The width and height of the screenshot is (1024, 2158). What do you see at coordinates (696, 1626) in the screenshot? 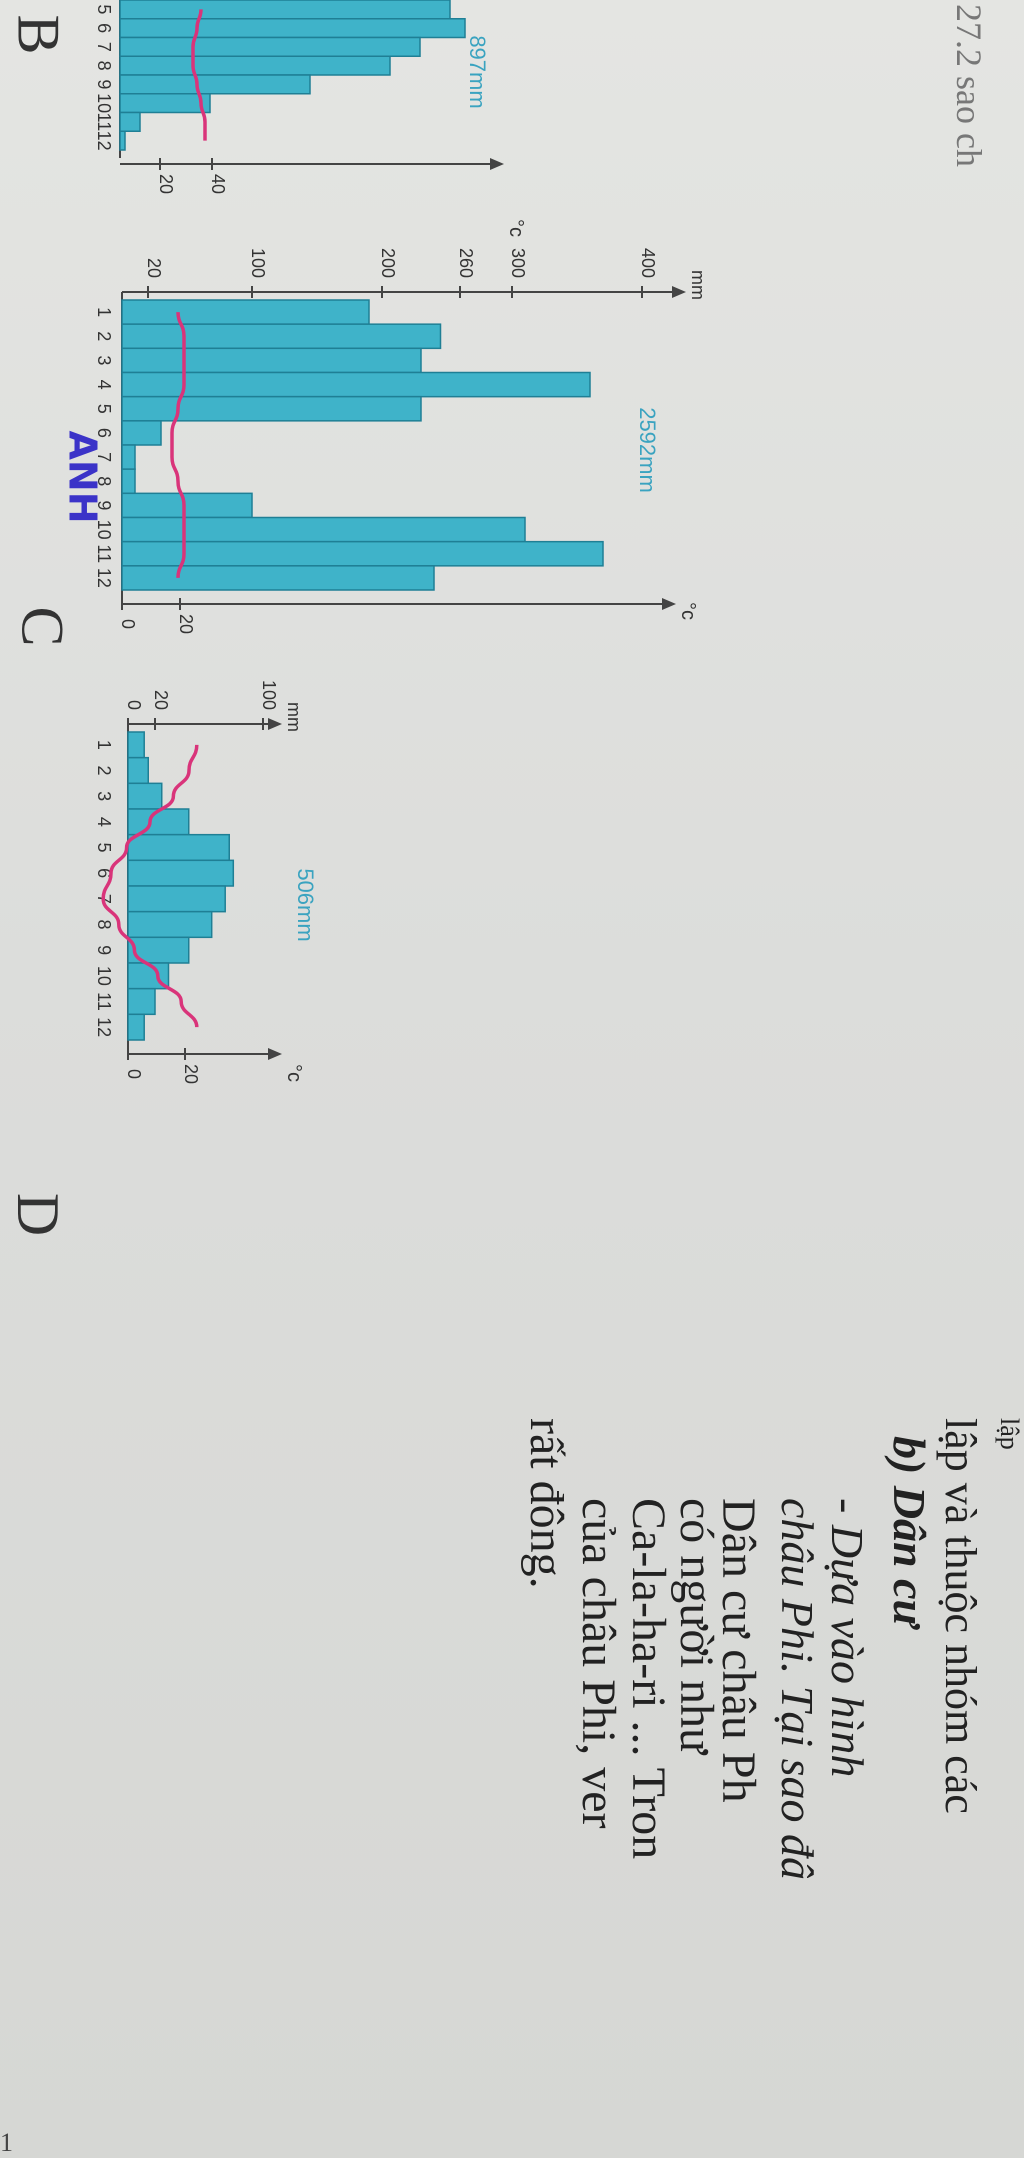
I see `text-line: có người như` at bounding box center [696, 1626].